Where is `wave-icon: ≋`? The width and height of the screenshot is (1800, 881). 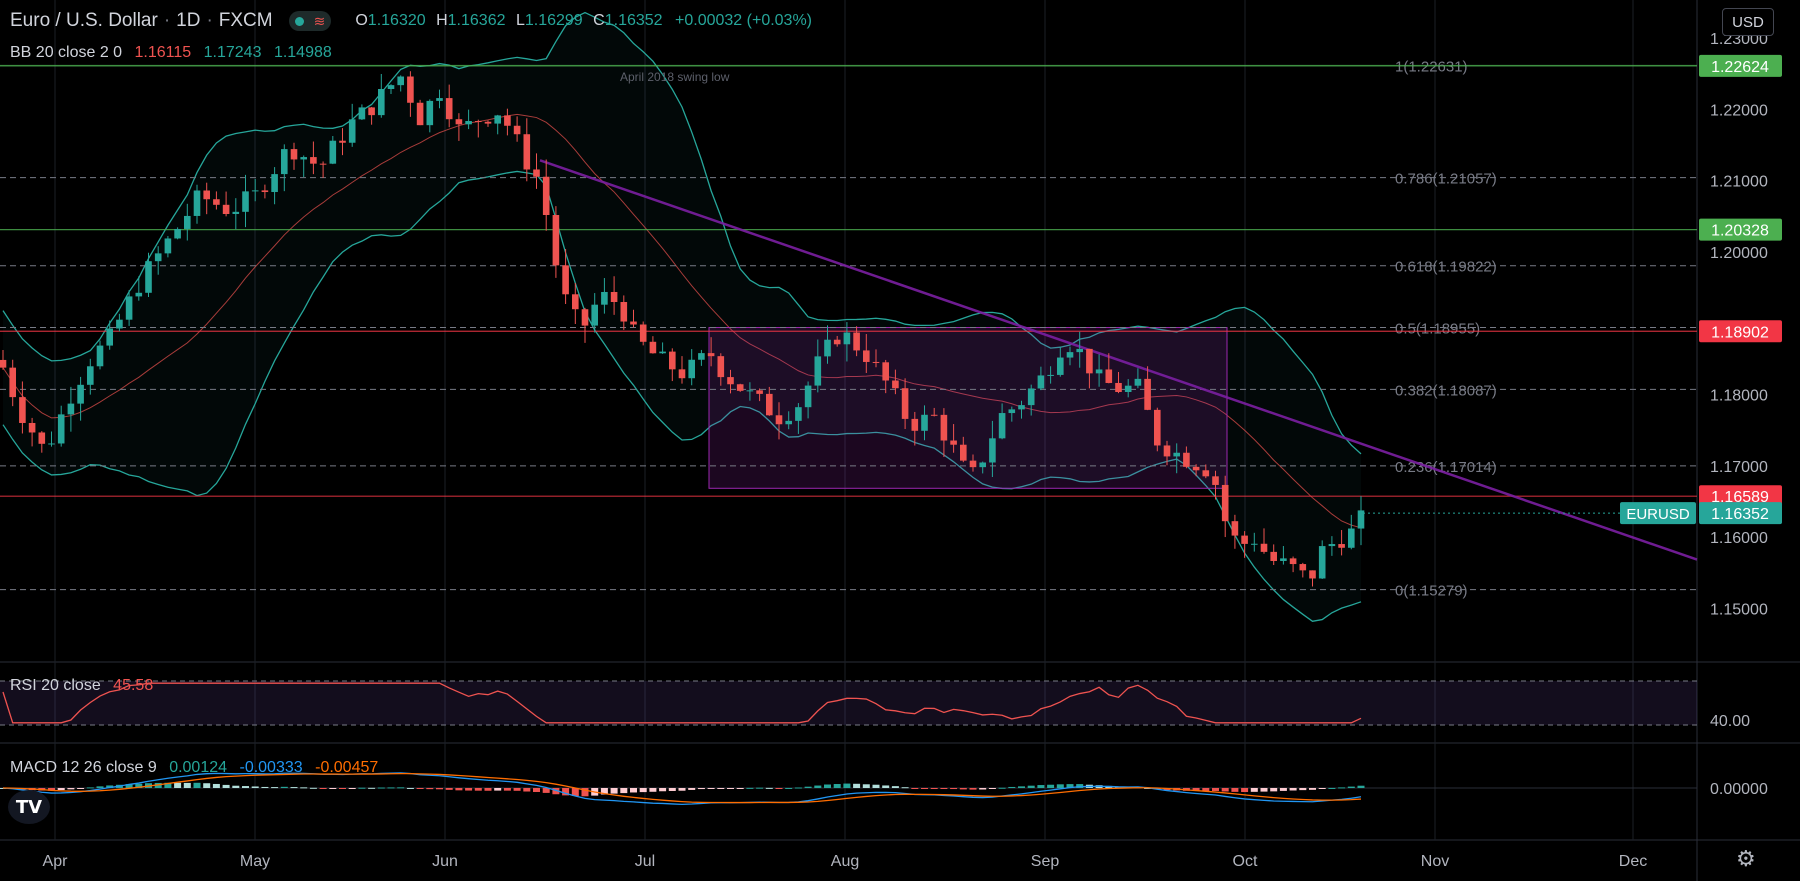 wave-icon: ≋ is located at coordinates (319, 20).